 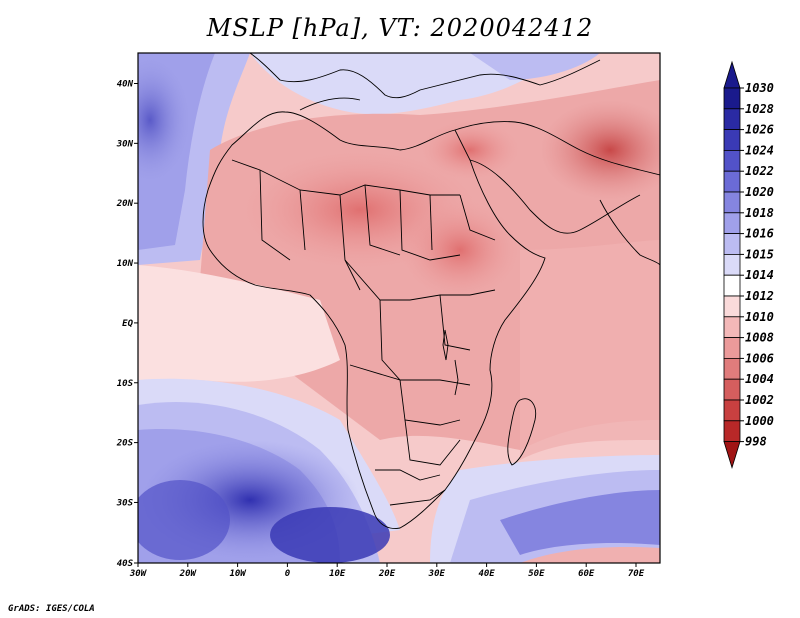 What do you see at coordinates (125, 564) in the screenshot?
I see `lat-label: 40S` at bounding box center [125, 564].